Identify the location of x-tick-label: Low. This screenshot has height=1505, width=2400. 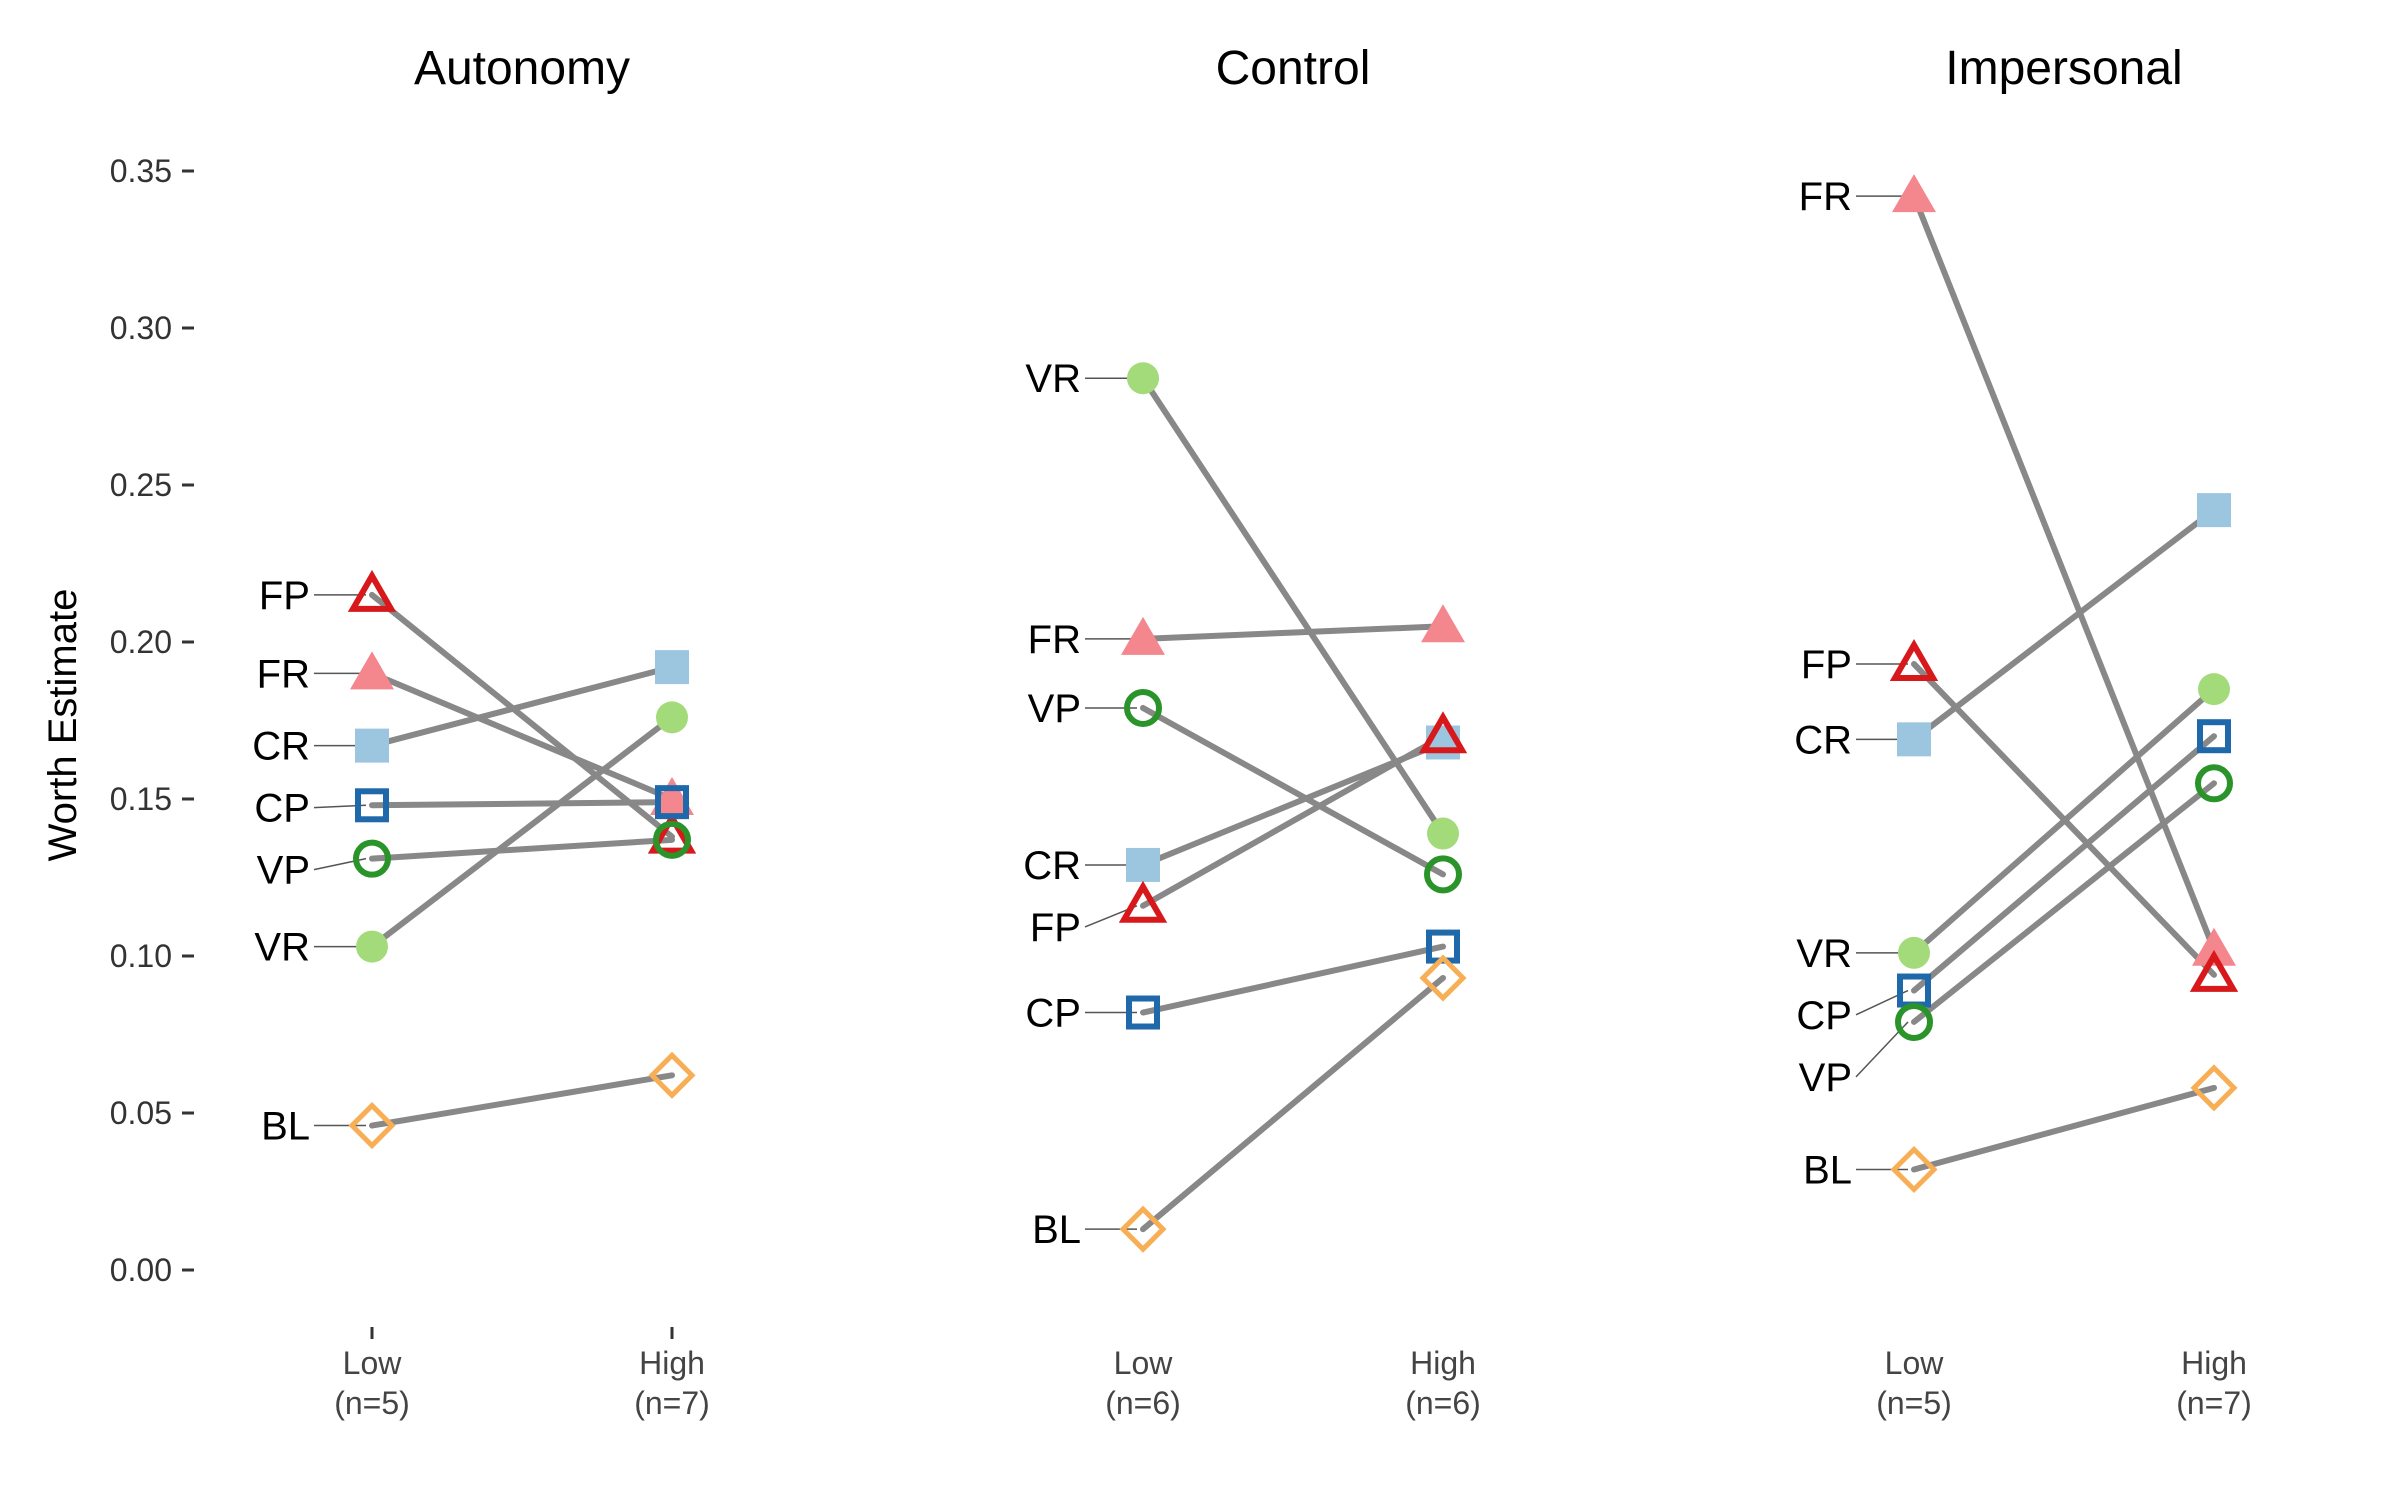
(373, 1363).